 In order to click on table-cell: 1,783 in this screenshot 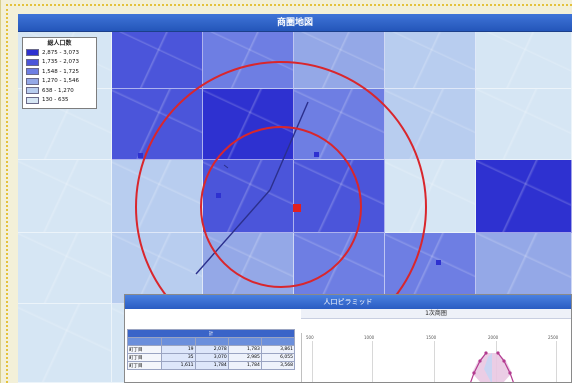, I will do `click(244, 349)`.